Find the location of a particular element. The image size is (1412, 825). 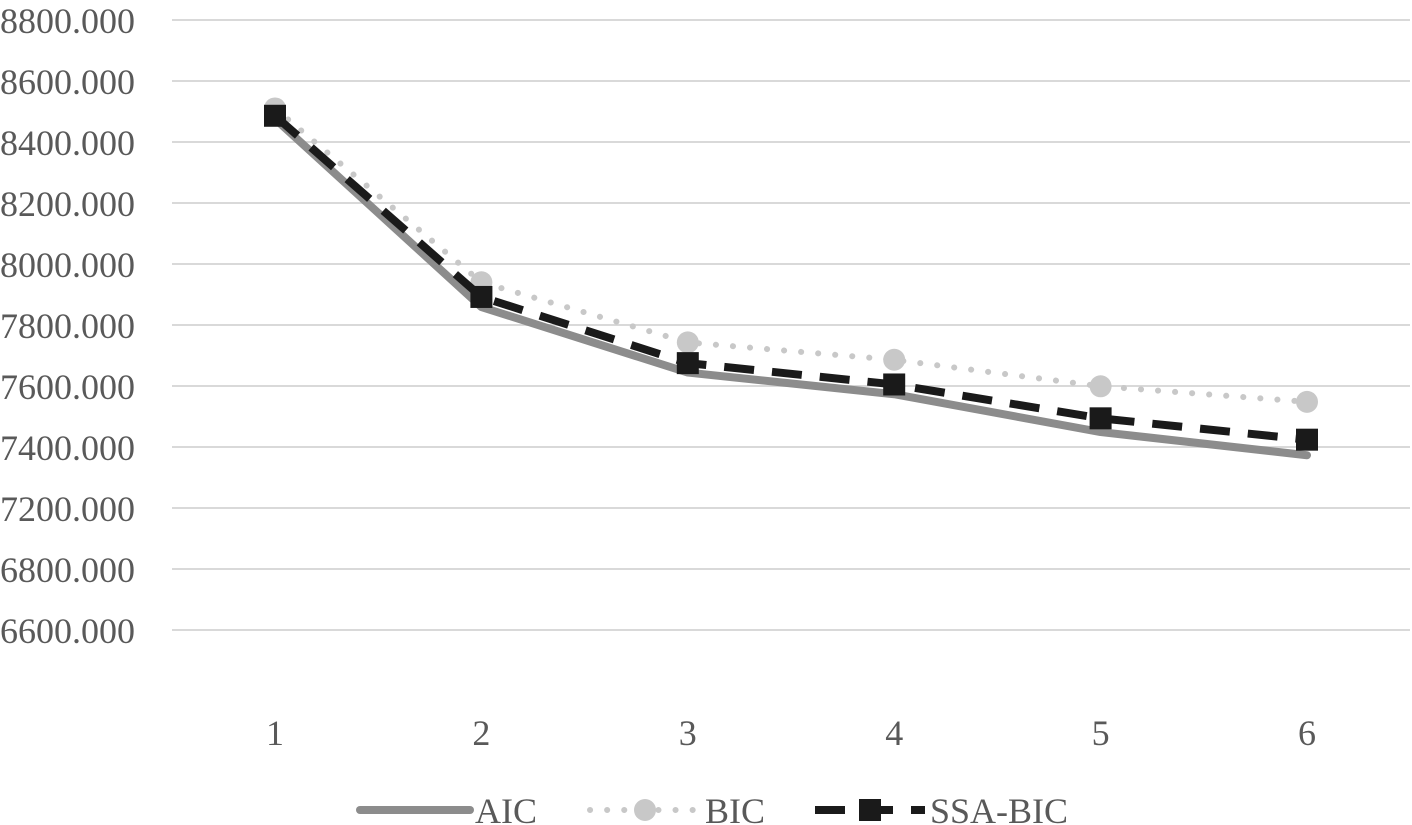

legend-item-ssa-bic: SSA-BIC is located at coordinates (941, 808).